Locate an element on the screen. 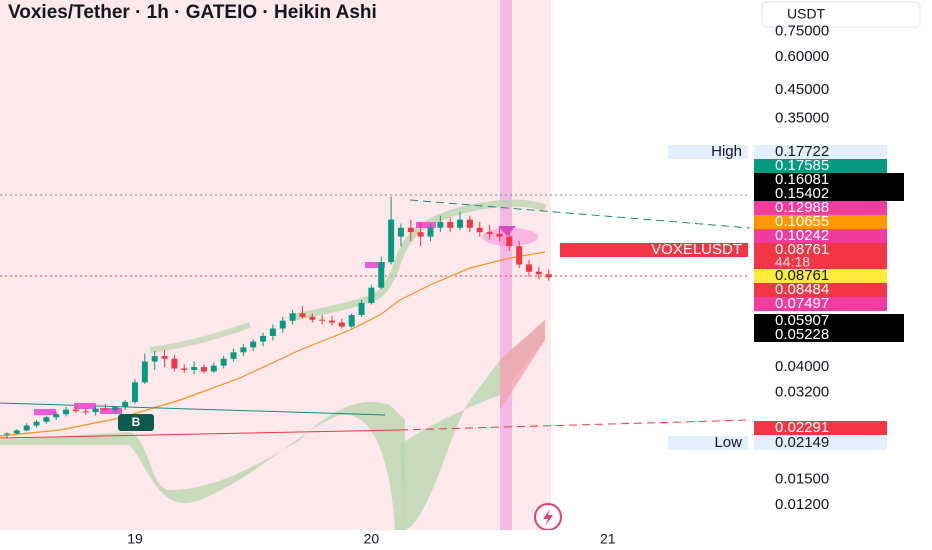  x-tick-label: 19 is located at coordinates (135, 539).